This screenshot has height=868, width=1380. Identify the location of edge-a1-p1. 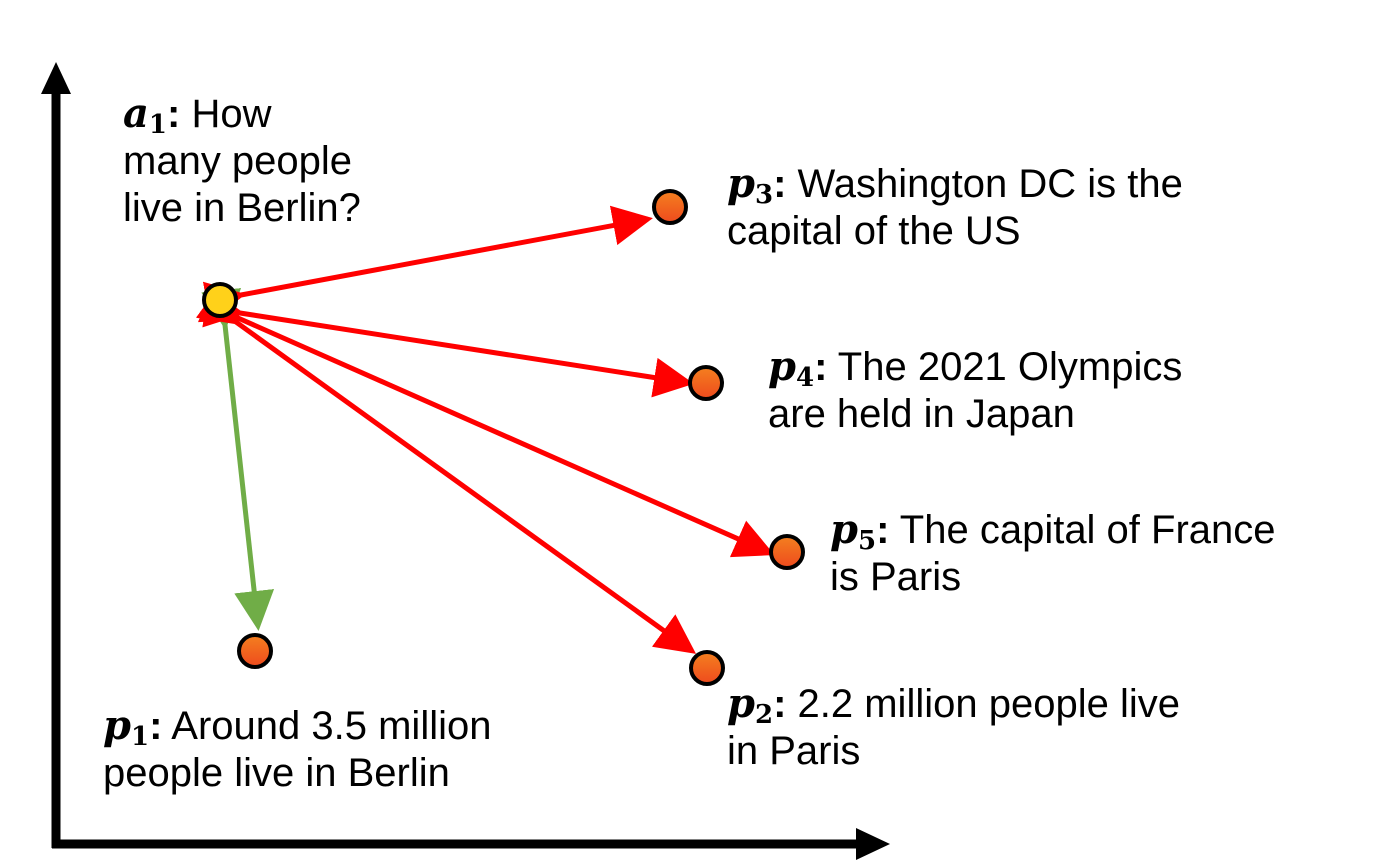
(238, 459).